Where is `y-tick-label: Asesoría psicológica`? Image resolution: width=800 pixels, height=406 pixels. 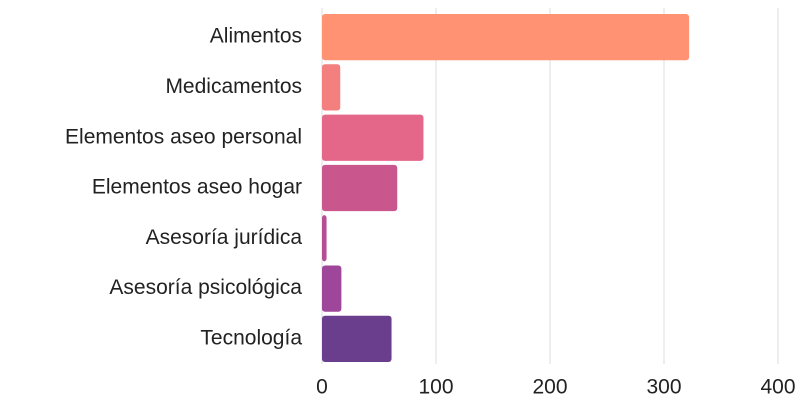 y-tick-label: Asesoría psicológica is located at coordinates (205, 287).